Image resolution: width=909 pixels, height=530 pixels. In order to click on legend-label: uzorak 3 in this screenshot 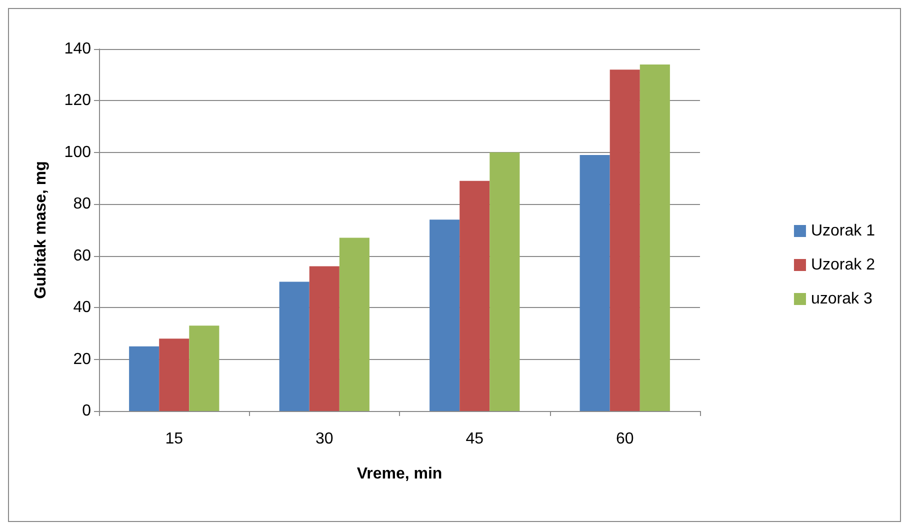, I will do `click(841, 299)`.